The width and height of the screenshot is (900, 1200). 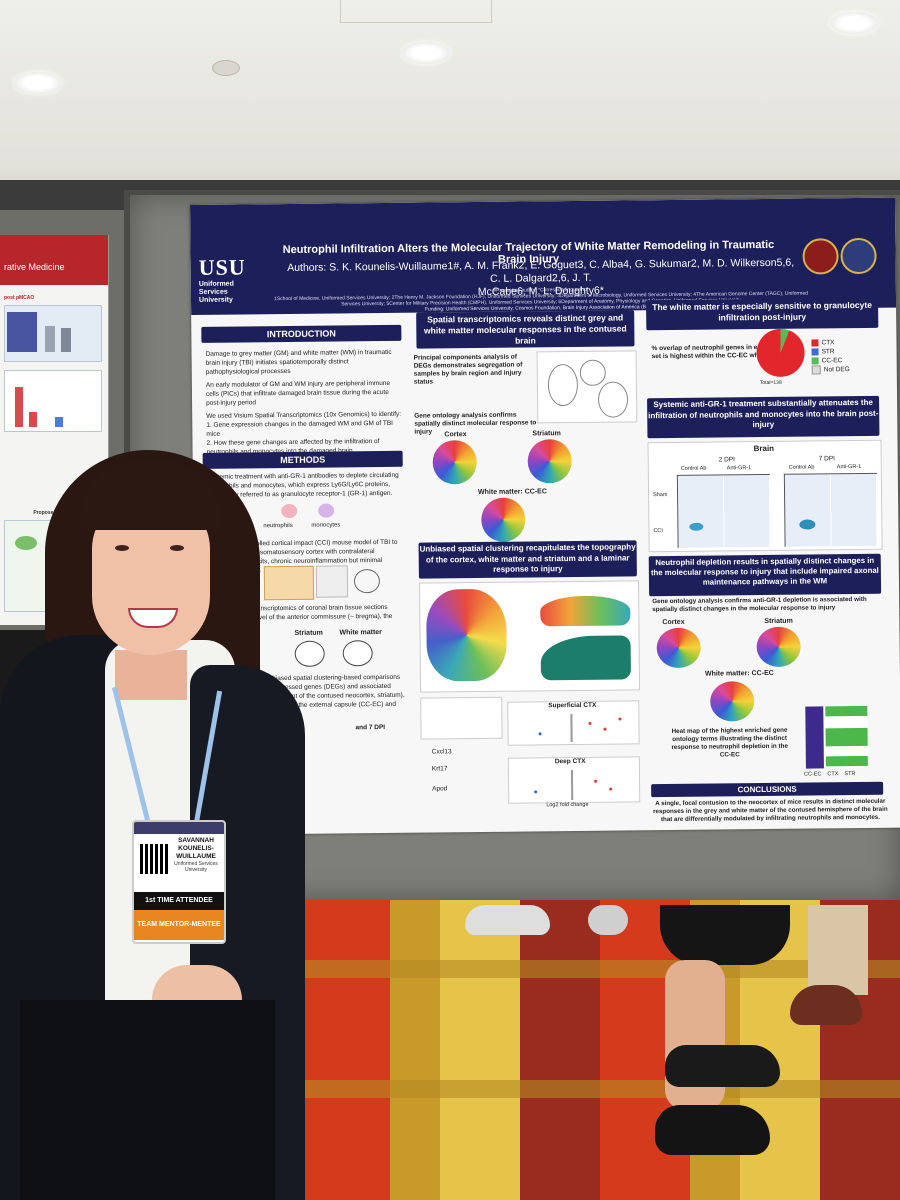 I want to click on left-poster-figure, so click(x=53, y=333).